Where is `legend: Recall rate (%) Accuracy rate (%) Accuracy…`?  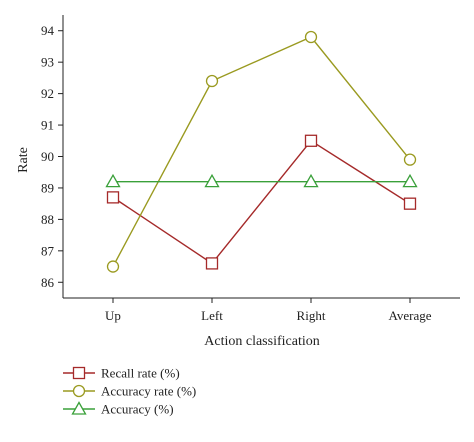
legend: Recall rate (%) Accuracy rate (%) Accuracy… is located at coordinates (129, 391).